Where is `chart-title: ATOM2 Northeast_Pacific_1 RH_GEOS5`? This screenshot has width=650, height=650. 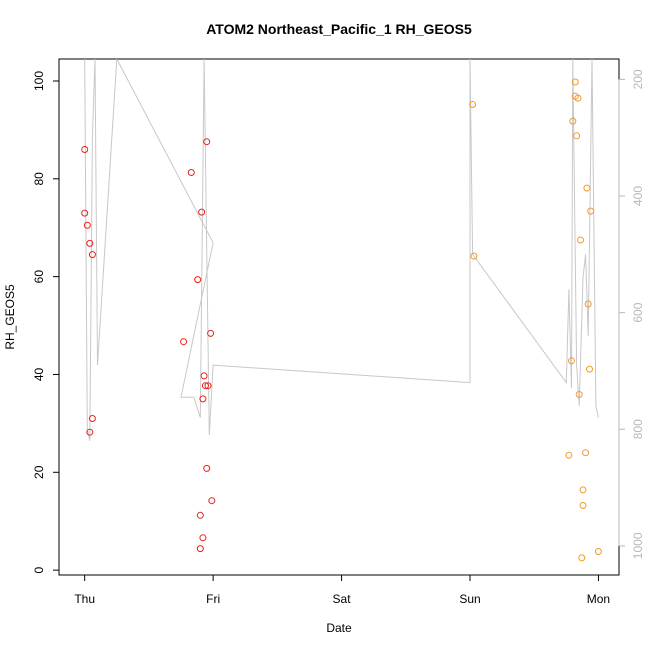
chart-title: ATOM2 Northeast_Pacific_1 RH_GEOS5 is located at coordinates (339, 29).